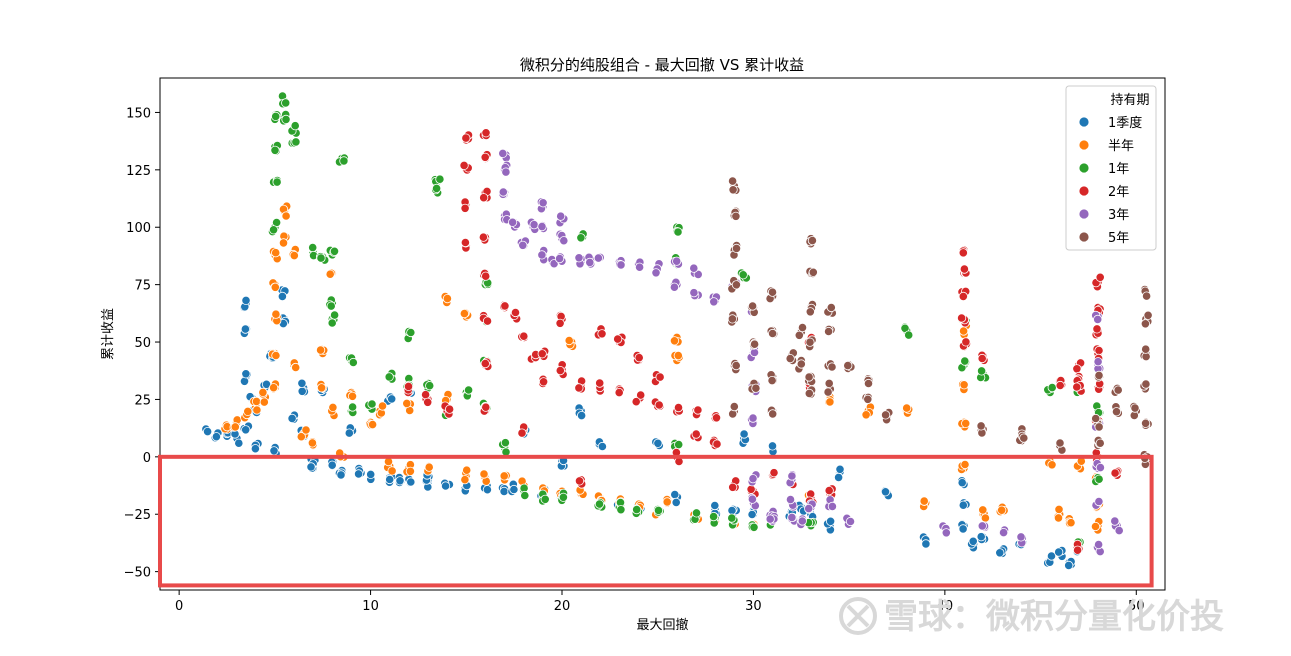  I want to click on point-4-59-c2, so click(1078, 550).